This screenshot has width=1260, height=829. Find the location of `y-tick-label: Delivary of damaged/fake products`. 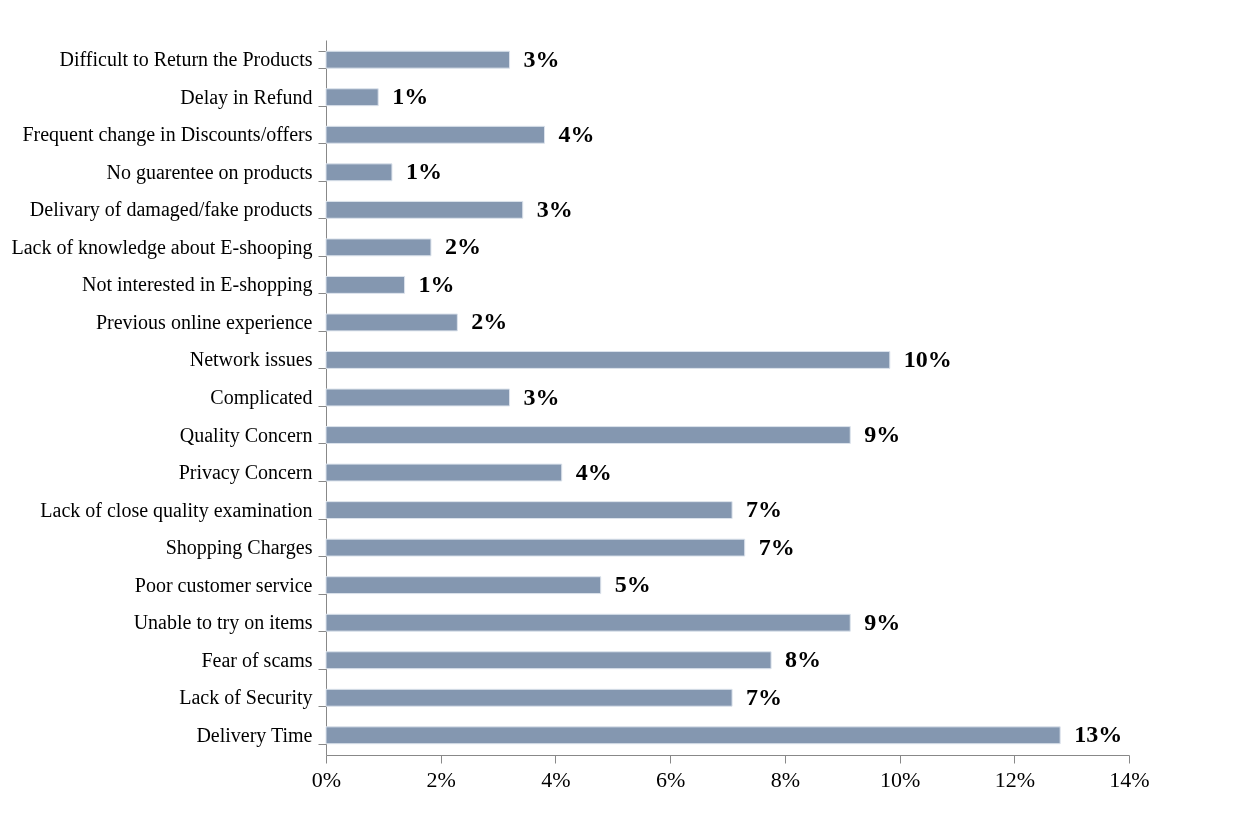

y-tick-label: Delivary of damaged/fake products is located at coordinates (171, 210).